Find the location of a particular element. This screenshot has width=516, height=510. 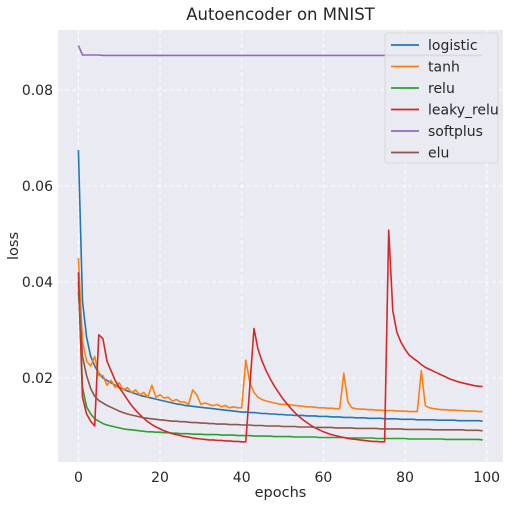

y-tick-label: 0.06 is located at coordinates (37, 187).